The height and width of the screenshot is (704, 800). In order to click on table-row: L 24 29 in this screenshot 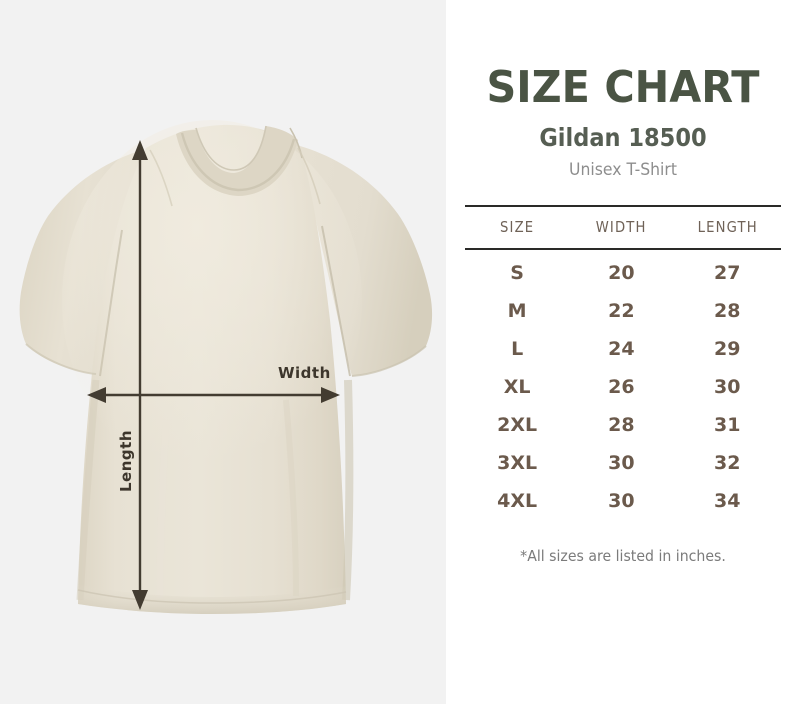, I will do `click(623, 350)`.